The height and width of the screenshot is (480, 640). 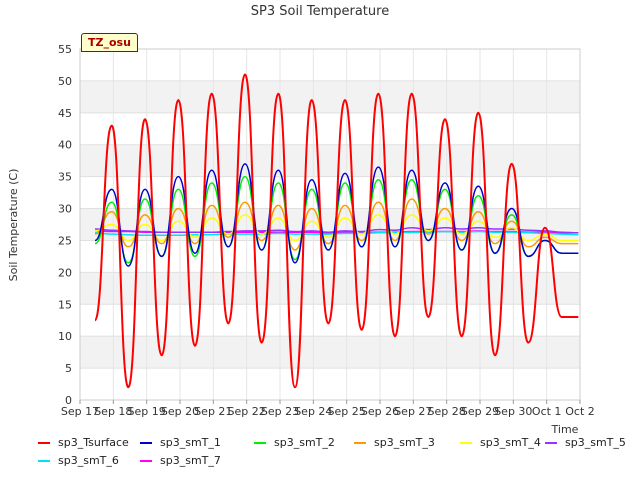 What do you see at coordinates (68, 400) in the screenshot?
I see `y-tick-label: 0` at bounding box center [68, 400].